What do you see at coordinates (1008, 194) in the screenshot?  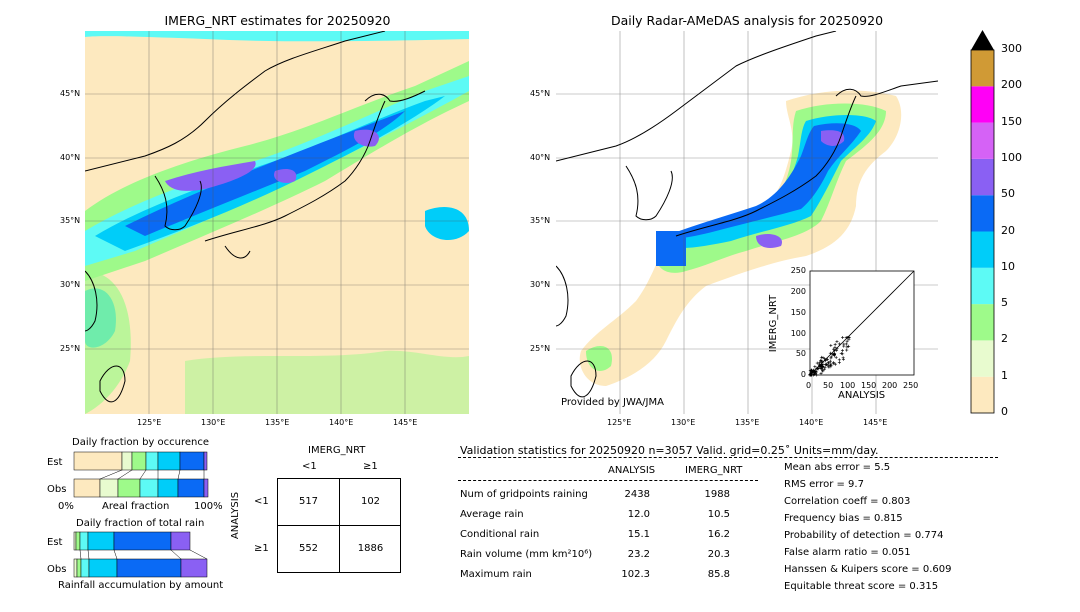 I see `colorbar-label: 50` at bounding box center [1008, 194].